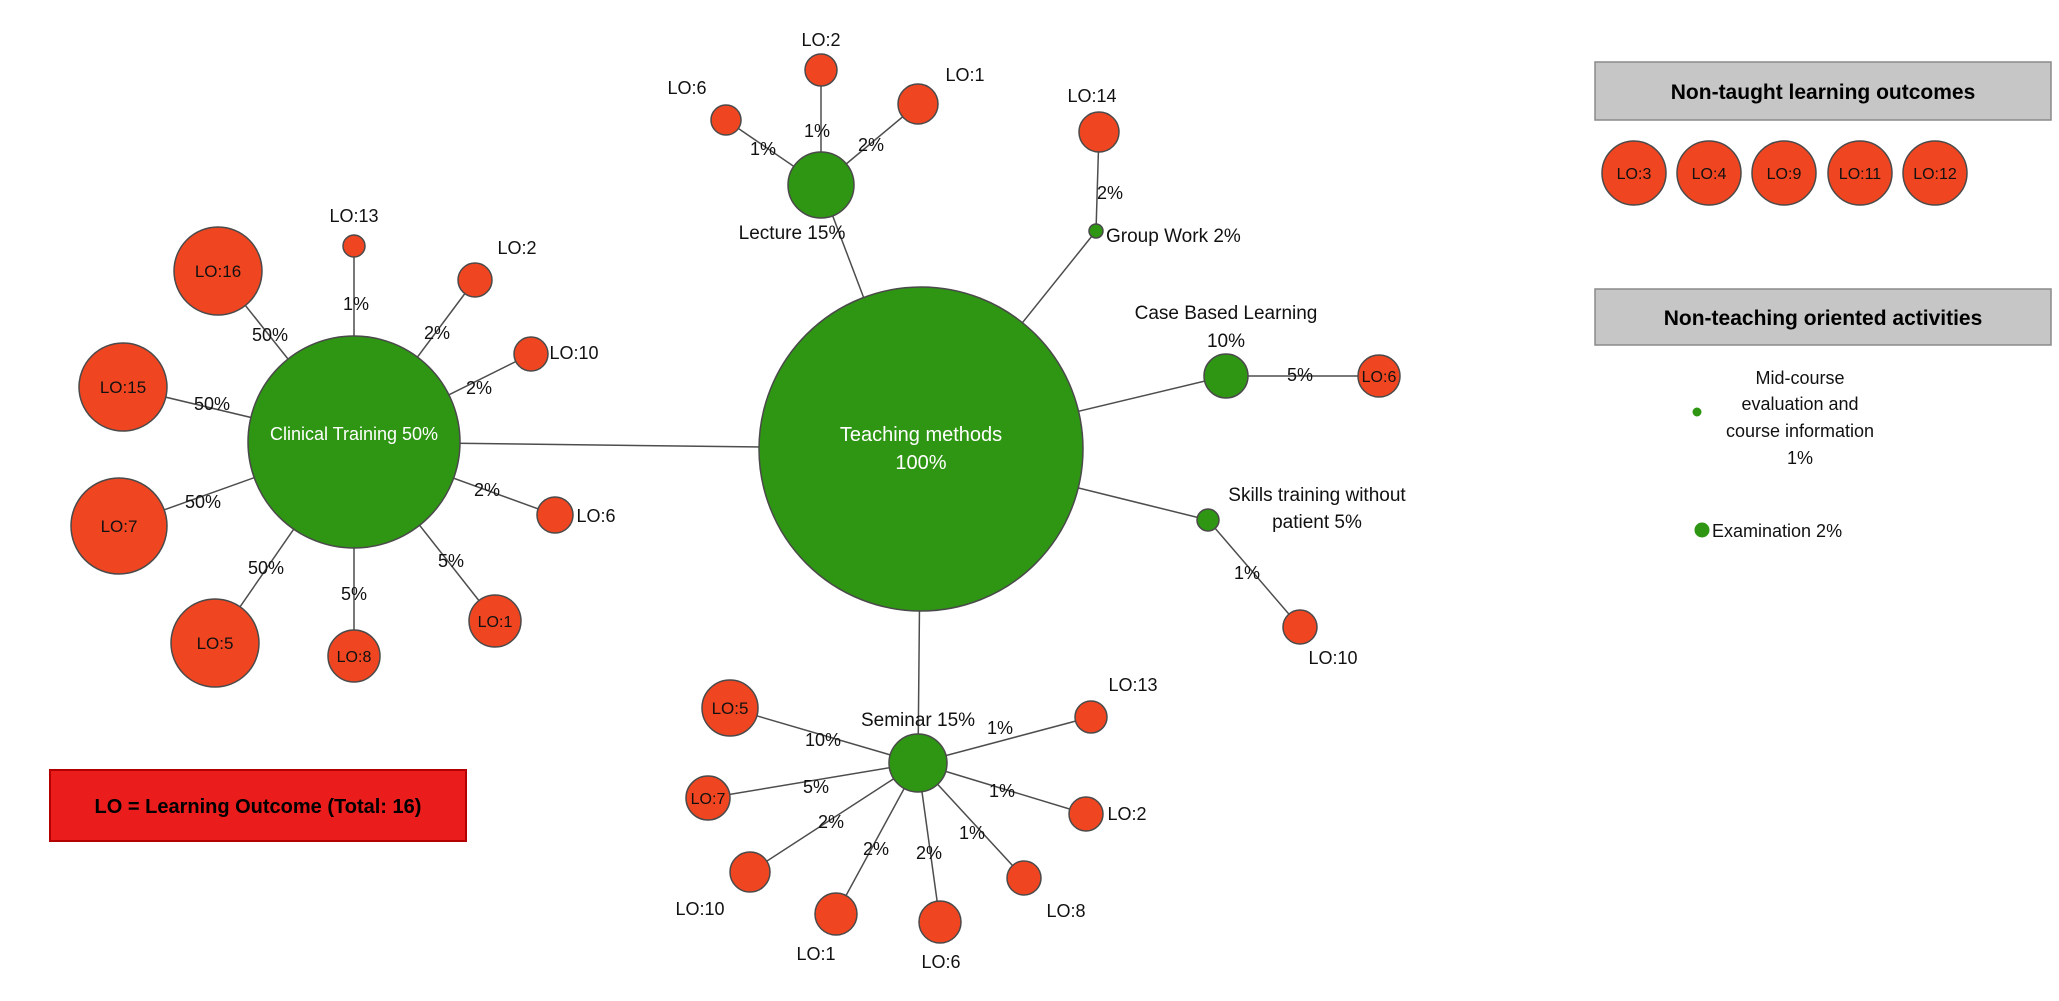  What do you see at coordinates (270, 335) in the screenshot?
I see `edge-percentage-clinical-cl-lo16: 50%` at bounding box center [270, 335].